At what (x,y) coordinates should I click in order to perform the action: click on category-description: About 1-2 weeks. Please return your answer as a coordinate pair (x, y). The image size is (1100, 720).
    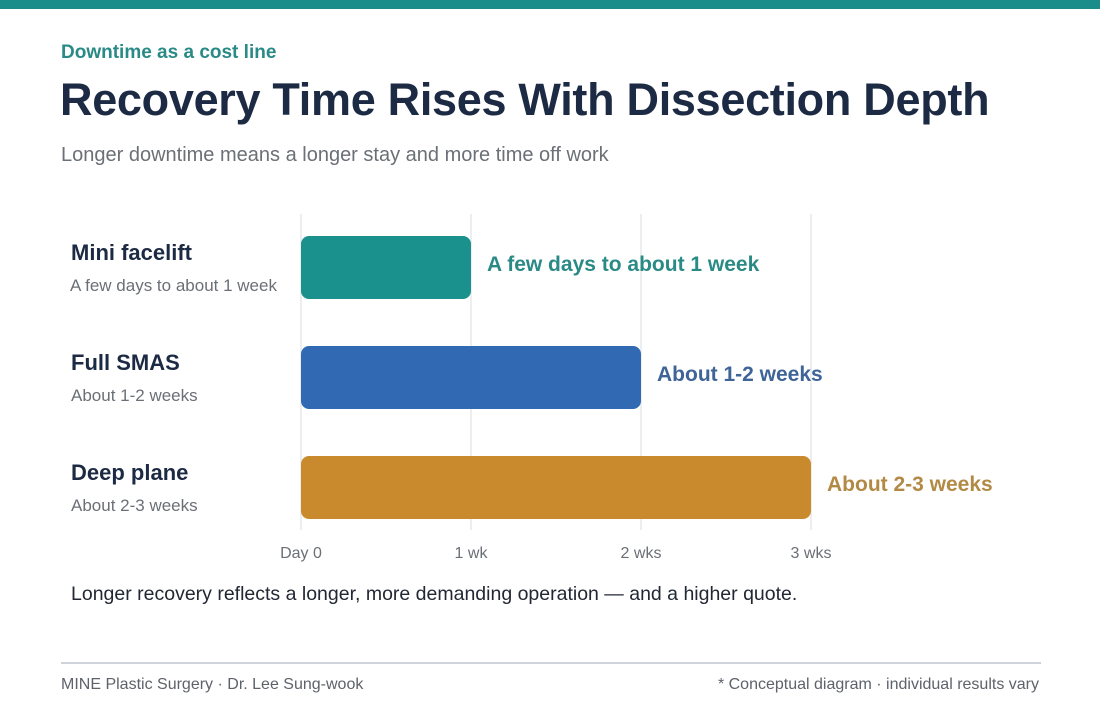
    Looking at the image, I should click on (134, 395).